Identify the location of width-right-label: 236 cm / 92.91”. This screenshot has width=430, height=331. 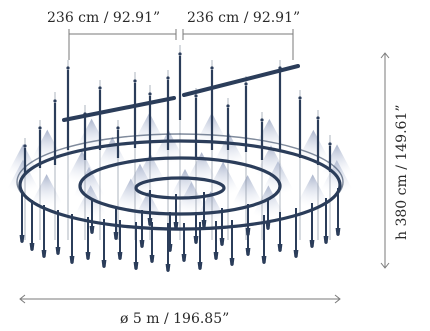
(243, 18).